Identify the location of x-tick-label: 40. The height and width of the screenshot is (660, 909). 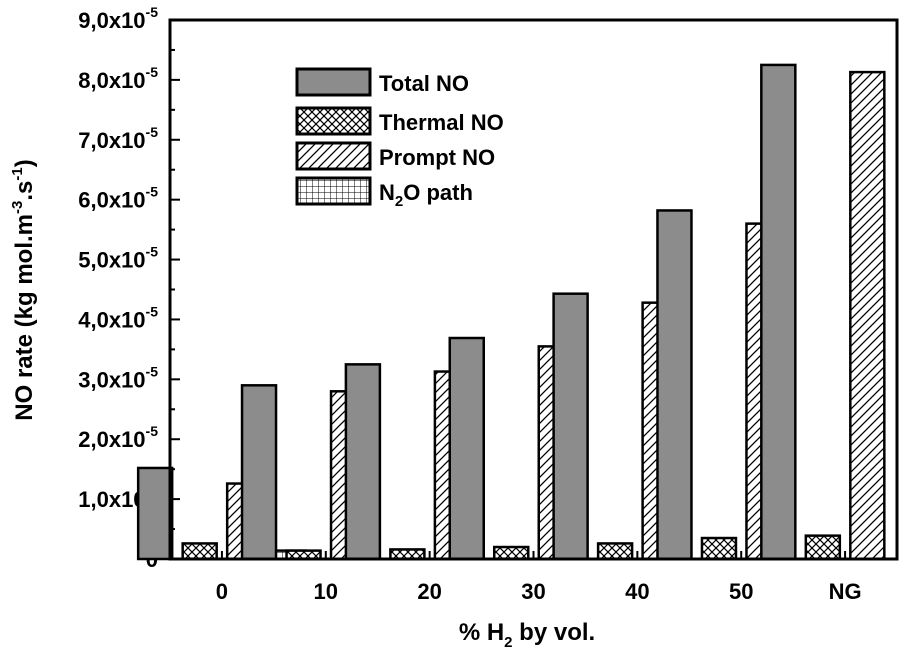
(637, 591).